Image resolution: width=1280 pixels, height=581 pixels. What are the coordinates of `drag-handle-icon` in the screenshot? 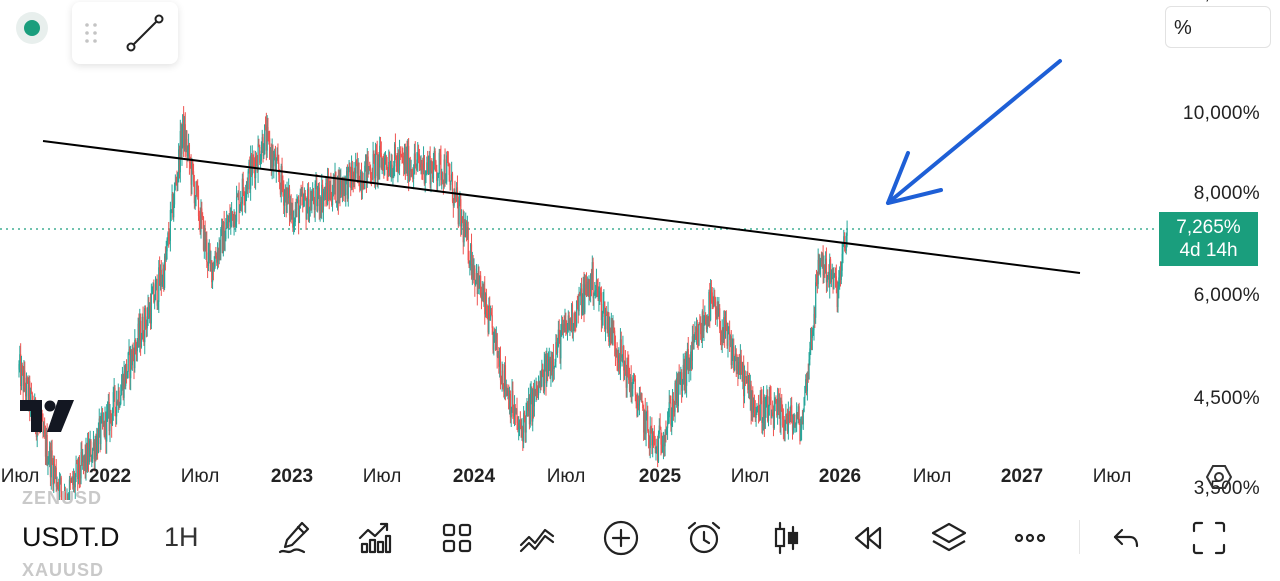 It's located at (91, 33).